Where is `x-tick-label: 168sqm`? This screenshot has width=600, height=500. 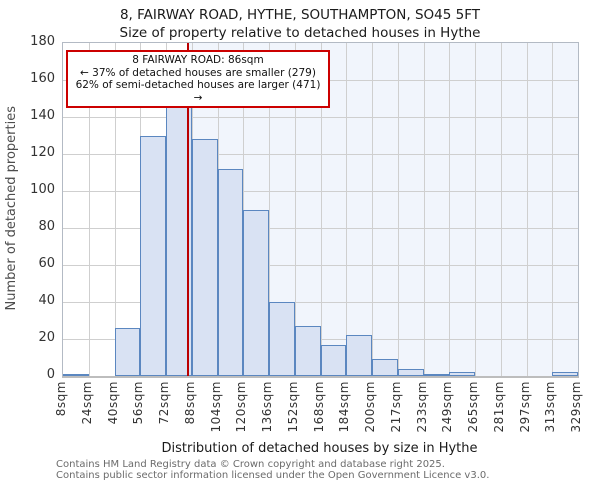 x-tick-label: 168sqm is located at coordinates (318, 407).